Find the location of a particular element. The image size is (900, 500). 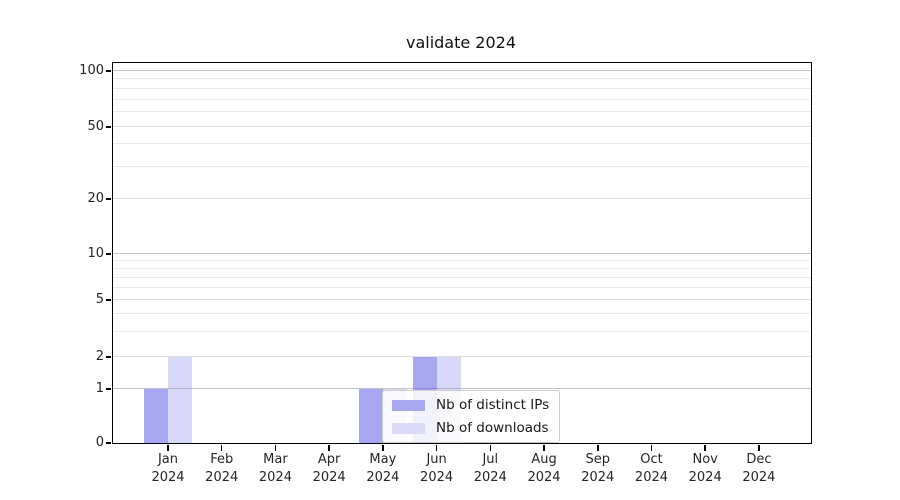

x-tick-label: Dec 2024 is located at coordinates (759, 468).